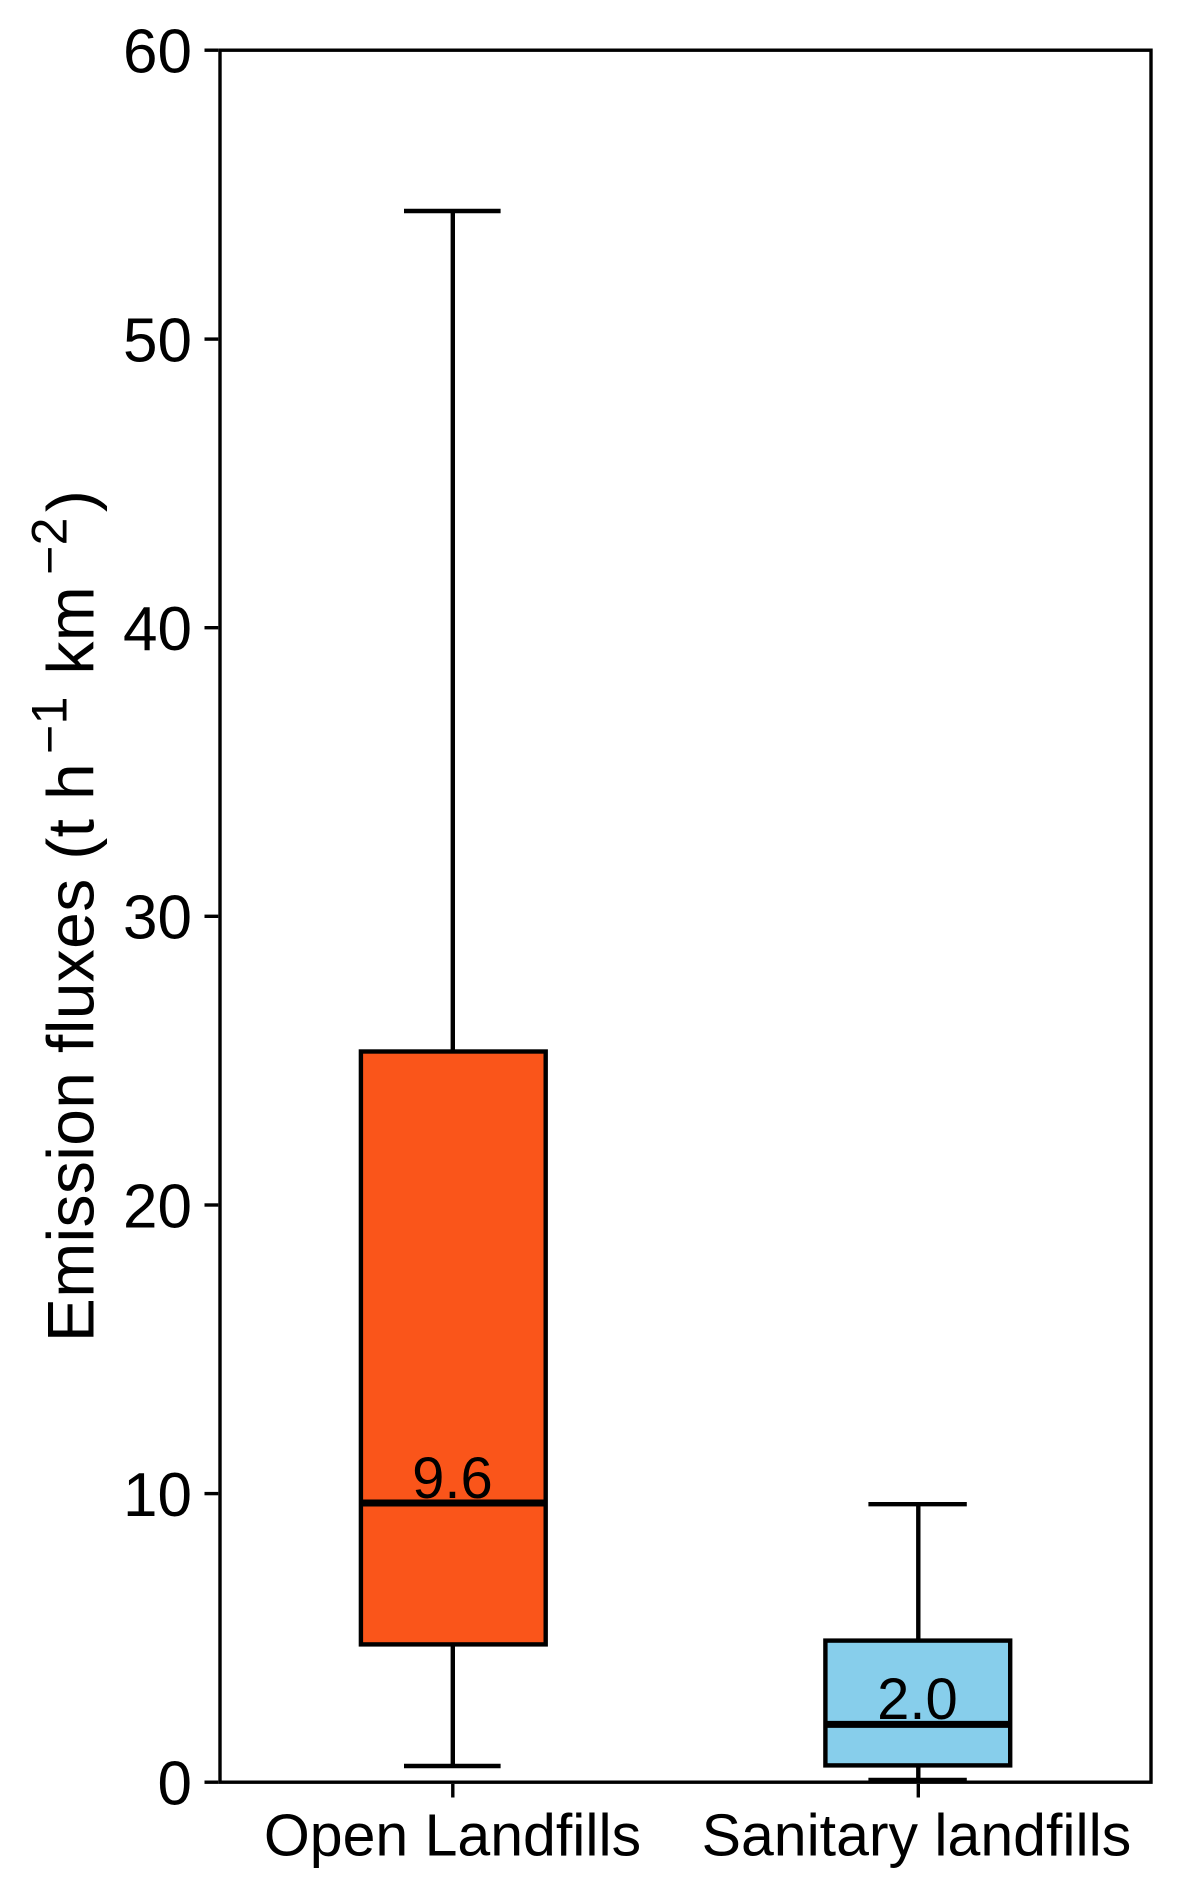 The height and width of the screenshot is (1897, 1180). Describe the element at coordinates (175, 1784) in the screenshot. I see `svg-text: 0` at that location.